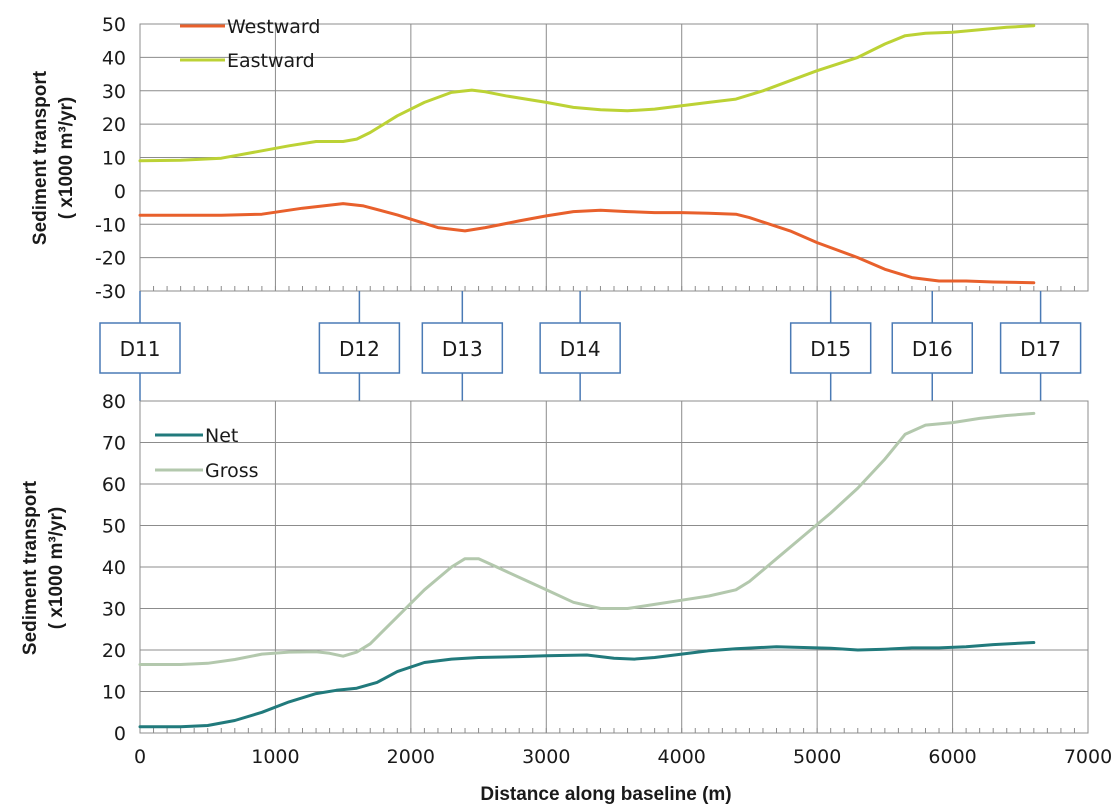 Image resolution: width=1120 pixels, height=807 pixels. I want to click on station-markers: D11 D12 D13 D14 D15 D16 D17, so click(590, 346).